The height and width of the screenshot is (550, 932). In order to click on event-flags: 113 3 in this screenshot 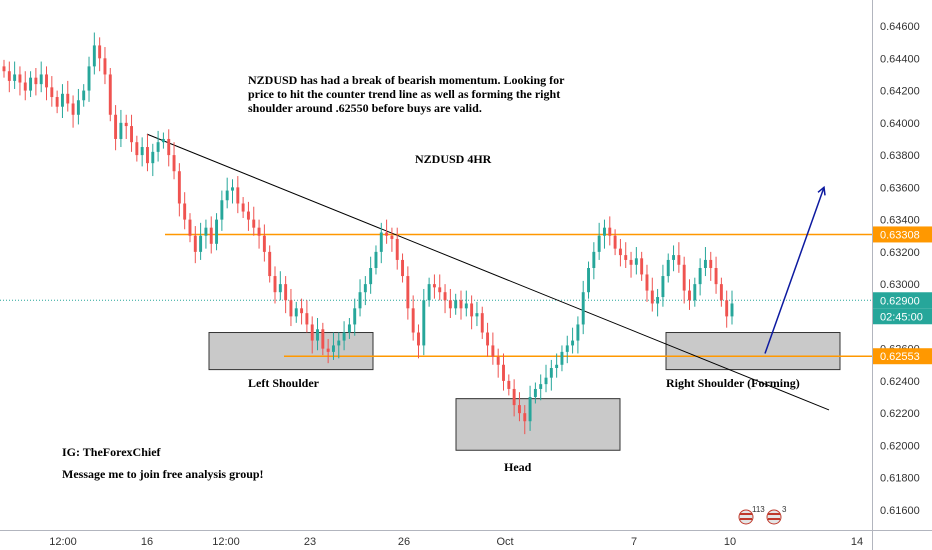, I will do `click(762, 515)`.